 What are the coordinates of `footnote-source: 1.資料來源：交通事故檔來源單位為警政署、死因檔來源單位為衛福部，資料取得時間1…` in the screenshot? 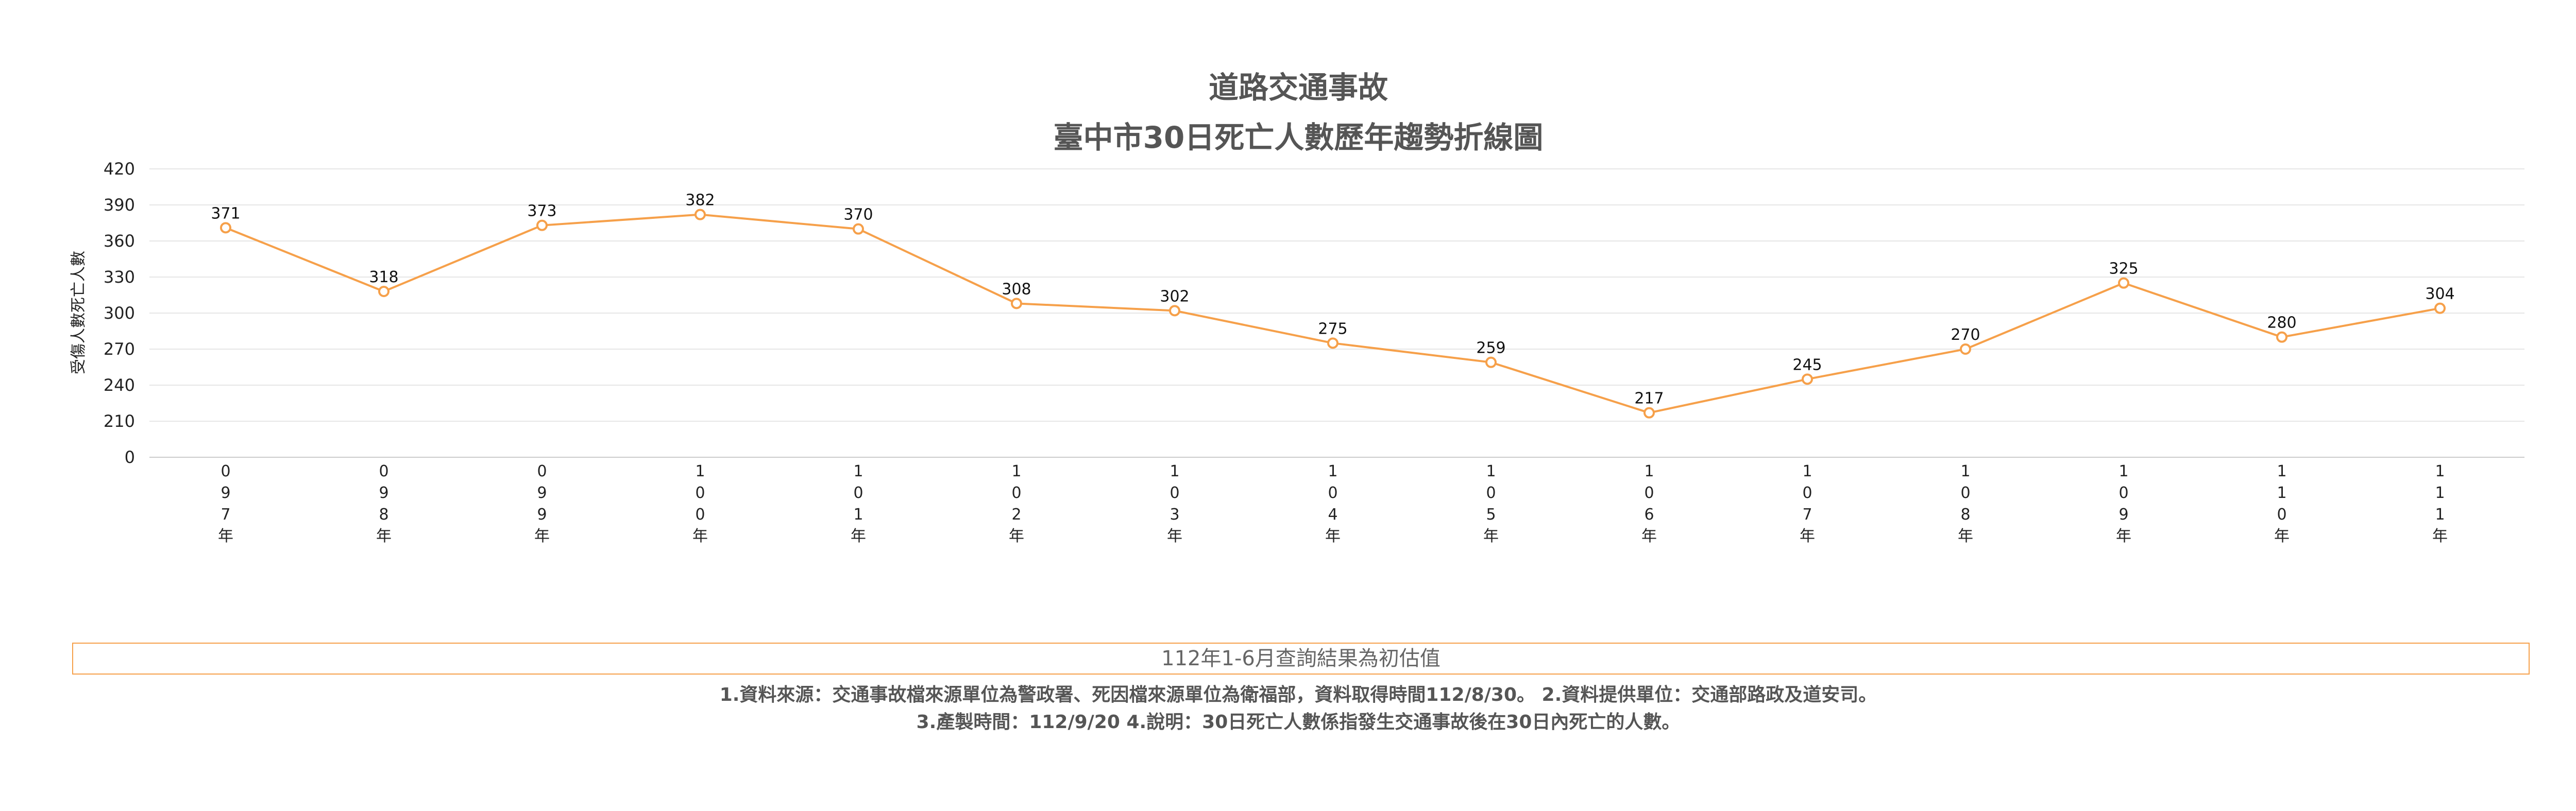 It's located at (1298, 694).